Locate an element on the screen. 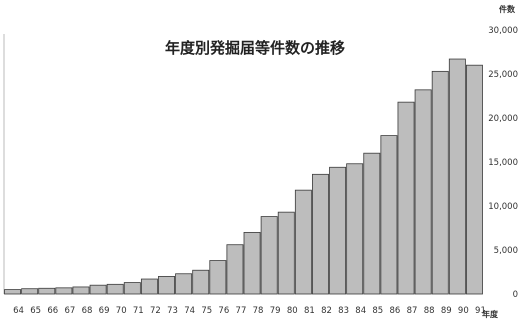  x-tick-label-65: 65 is located at coordinates (35, 311).